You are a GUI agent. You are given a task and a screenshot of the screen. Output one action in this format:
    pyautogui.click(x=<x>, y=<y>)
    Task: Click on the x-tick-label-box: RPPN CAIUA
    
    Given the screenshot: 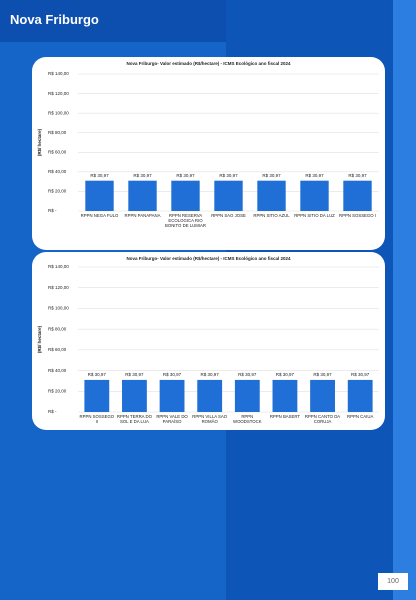 What is the action you would take?
    pyautogui.click(x=360, y=417)
    